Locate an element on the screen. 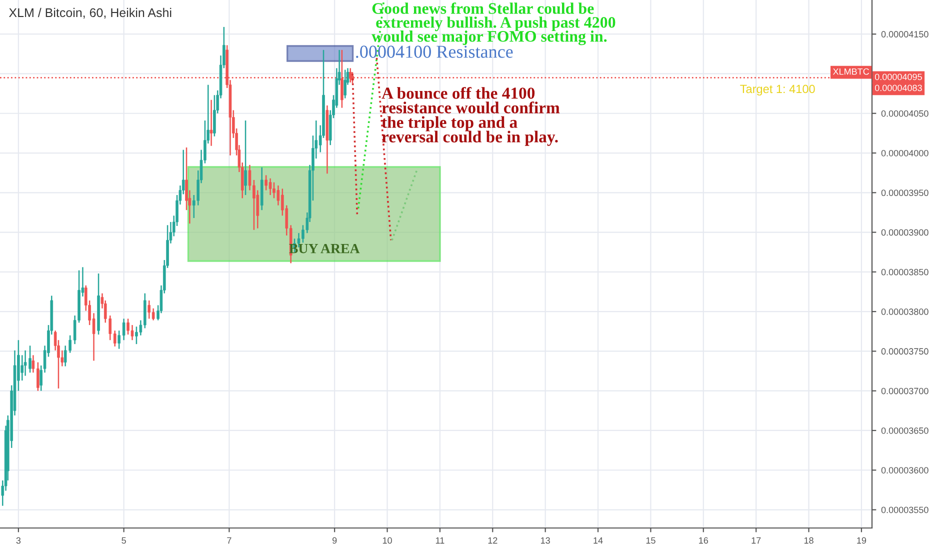 This screenshot has width=932, height=550. y-tick-label: 0.00003850 is located at coordinates (904, 272).